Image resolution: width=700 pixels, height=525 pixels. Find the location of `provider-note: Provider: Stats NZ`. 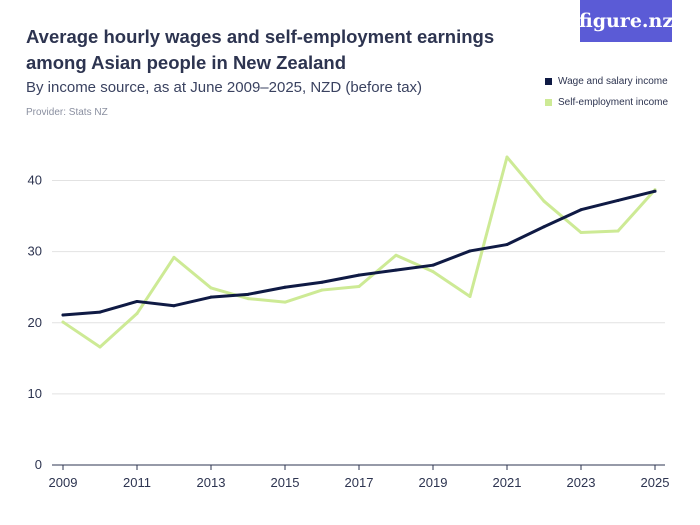

provider-note: Provider: Stats NZ is located at coordinates (67, 112).